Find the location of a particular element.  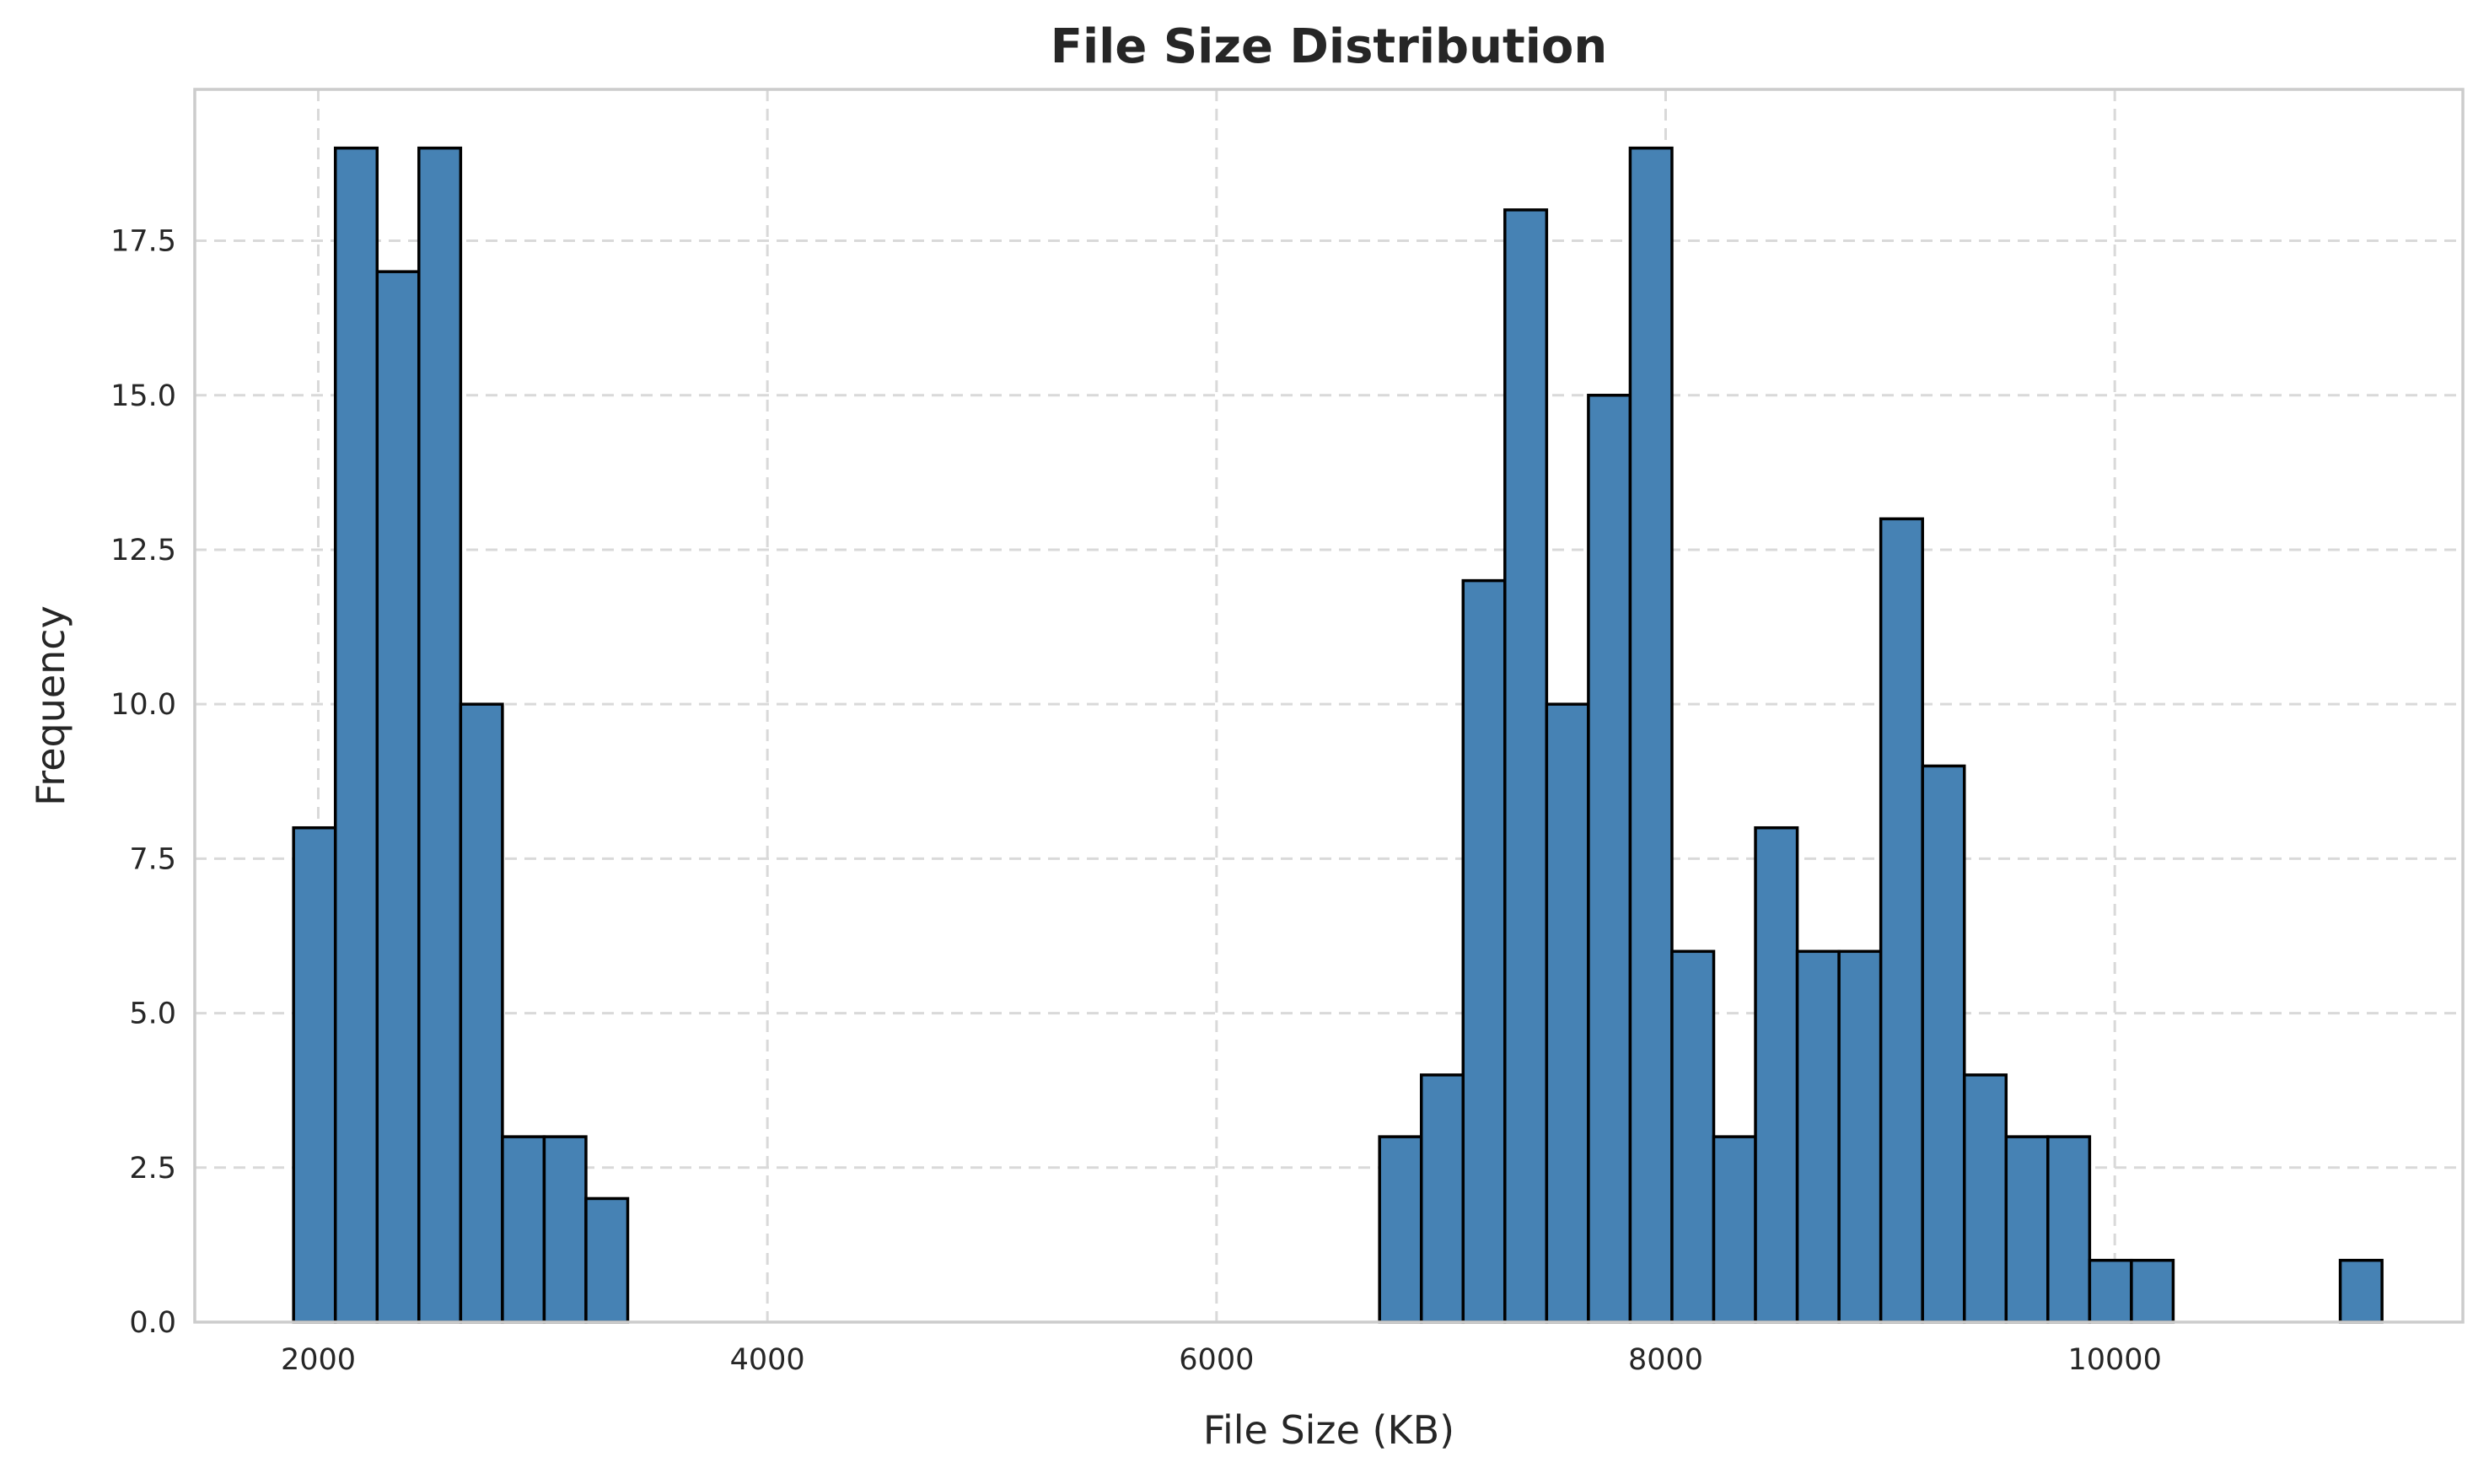

x-tick-label: 2000 is located at coordinates (318, 1360).